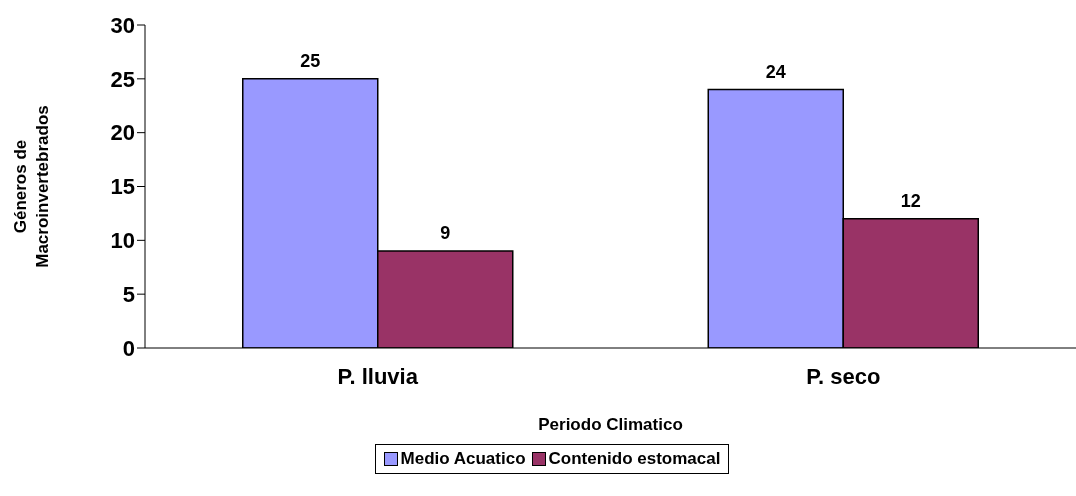 The width and height of the screenshot is (1076, 496). I want to click on data-label: 24, so click(775, 71).